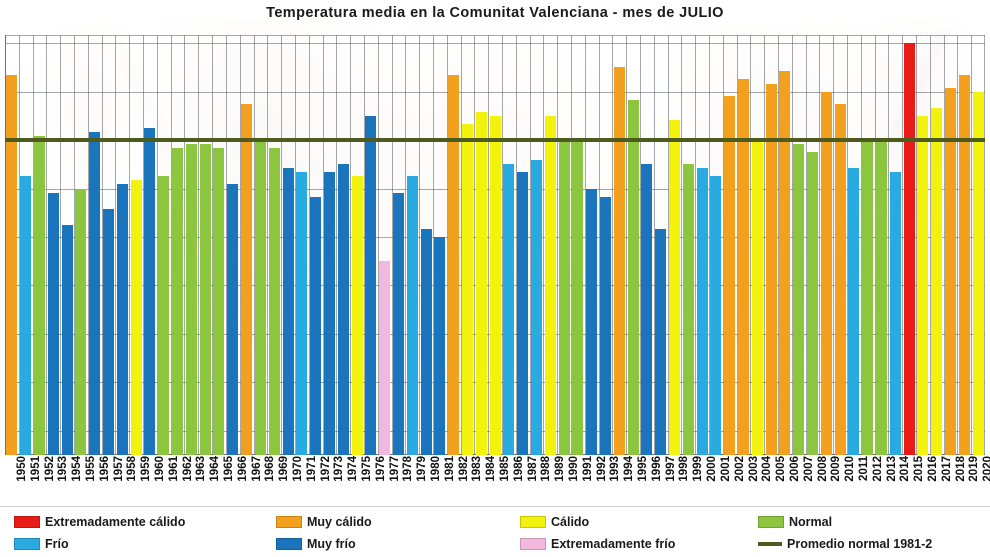 The image size is (990, 557). I want to click on legend-item-7: Promedio normal 1981-2, so click(845, 544).